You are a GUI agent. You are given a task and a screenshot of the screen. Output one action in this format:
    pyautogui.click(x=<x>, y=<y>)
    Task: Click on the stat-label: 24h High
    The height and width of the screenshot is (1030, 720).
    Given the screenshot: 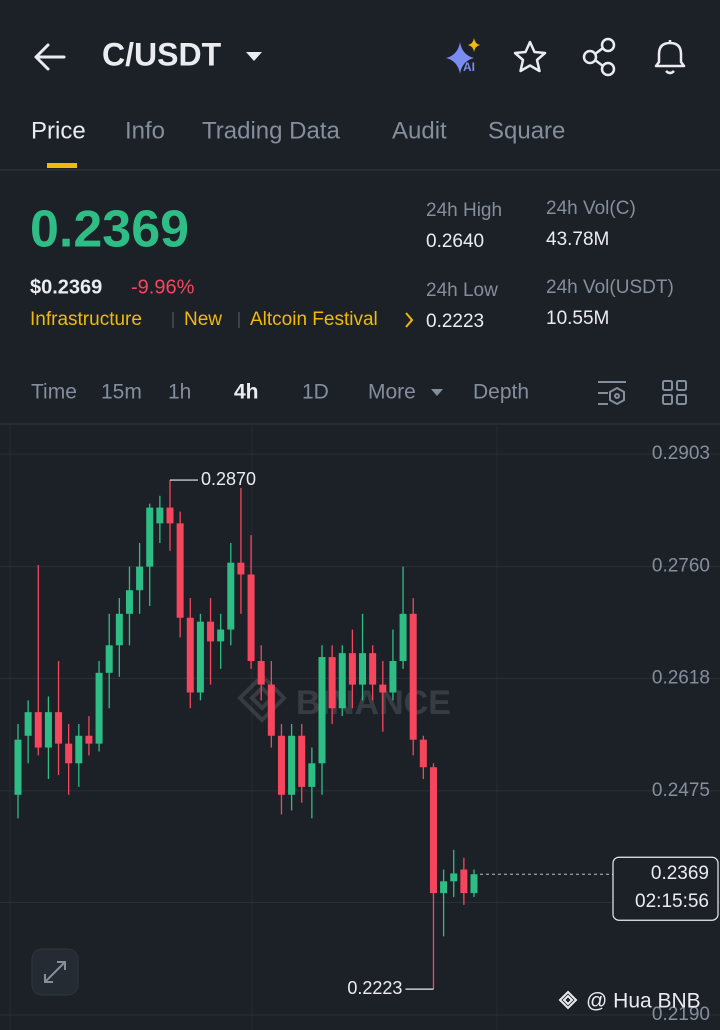 What is the action you would take?
    pyautogui.click(x=464, y=210)
    